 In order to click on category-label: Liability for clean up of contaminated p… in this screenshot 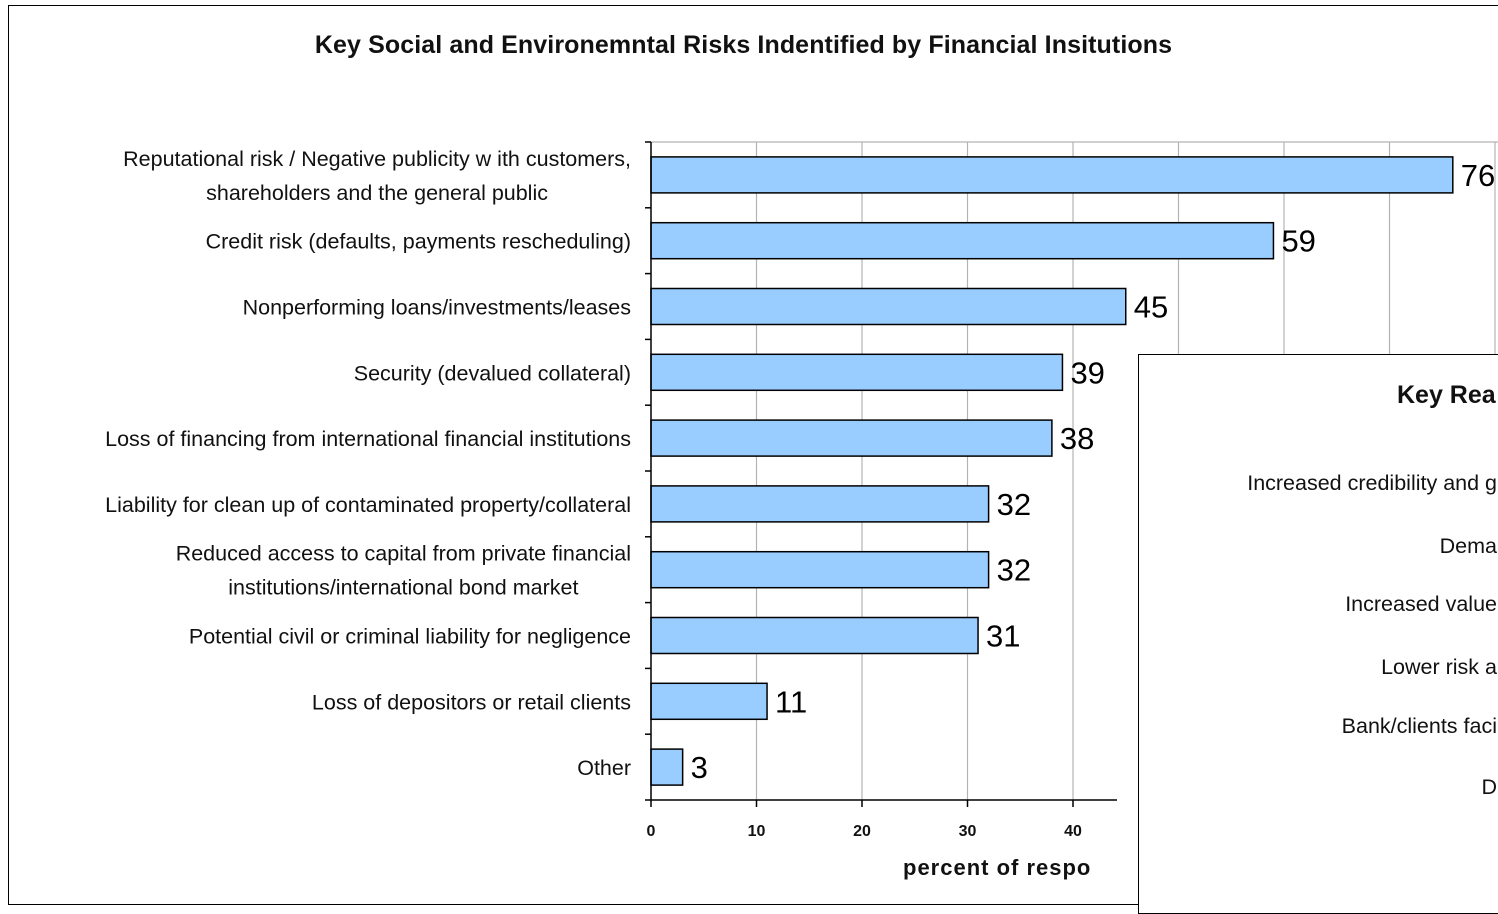, I will do `click(368, 505)`.